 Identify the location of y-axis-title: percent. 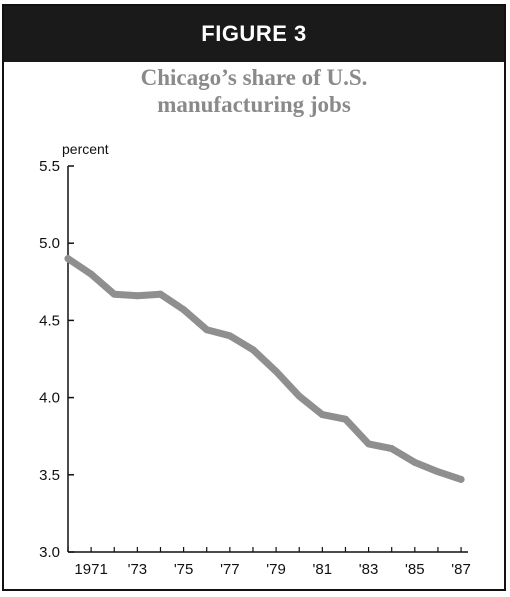
(85, 149).